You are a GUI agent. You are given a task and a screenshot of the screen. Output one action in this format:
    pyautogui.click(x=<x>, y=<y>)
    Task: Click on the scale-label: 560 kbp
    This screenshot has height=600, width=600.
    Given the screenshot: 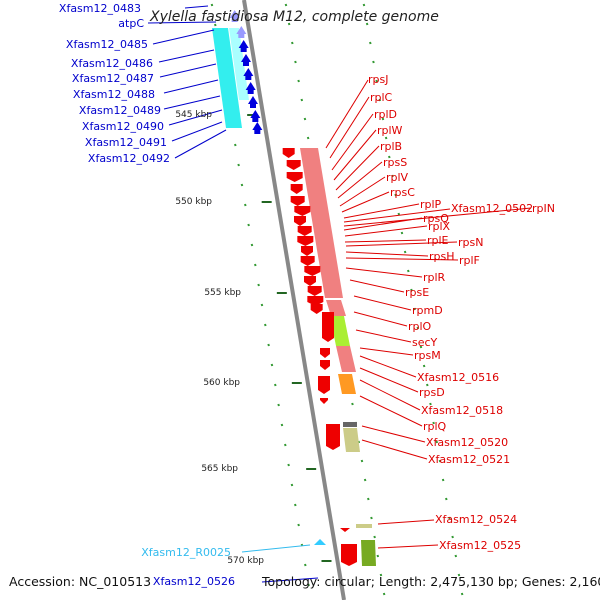 What is the action you would take?
    pyautogui.click(x=221, y=383)
    